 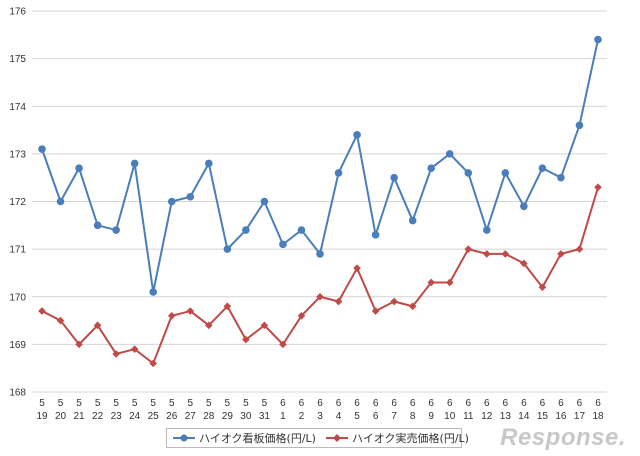 I want to click on x-tick-label-day: 2, so click(x=302, y=415).